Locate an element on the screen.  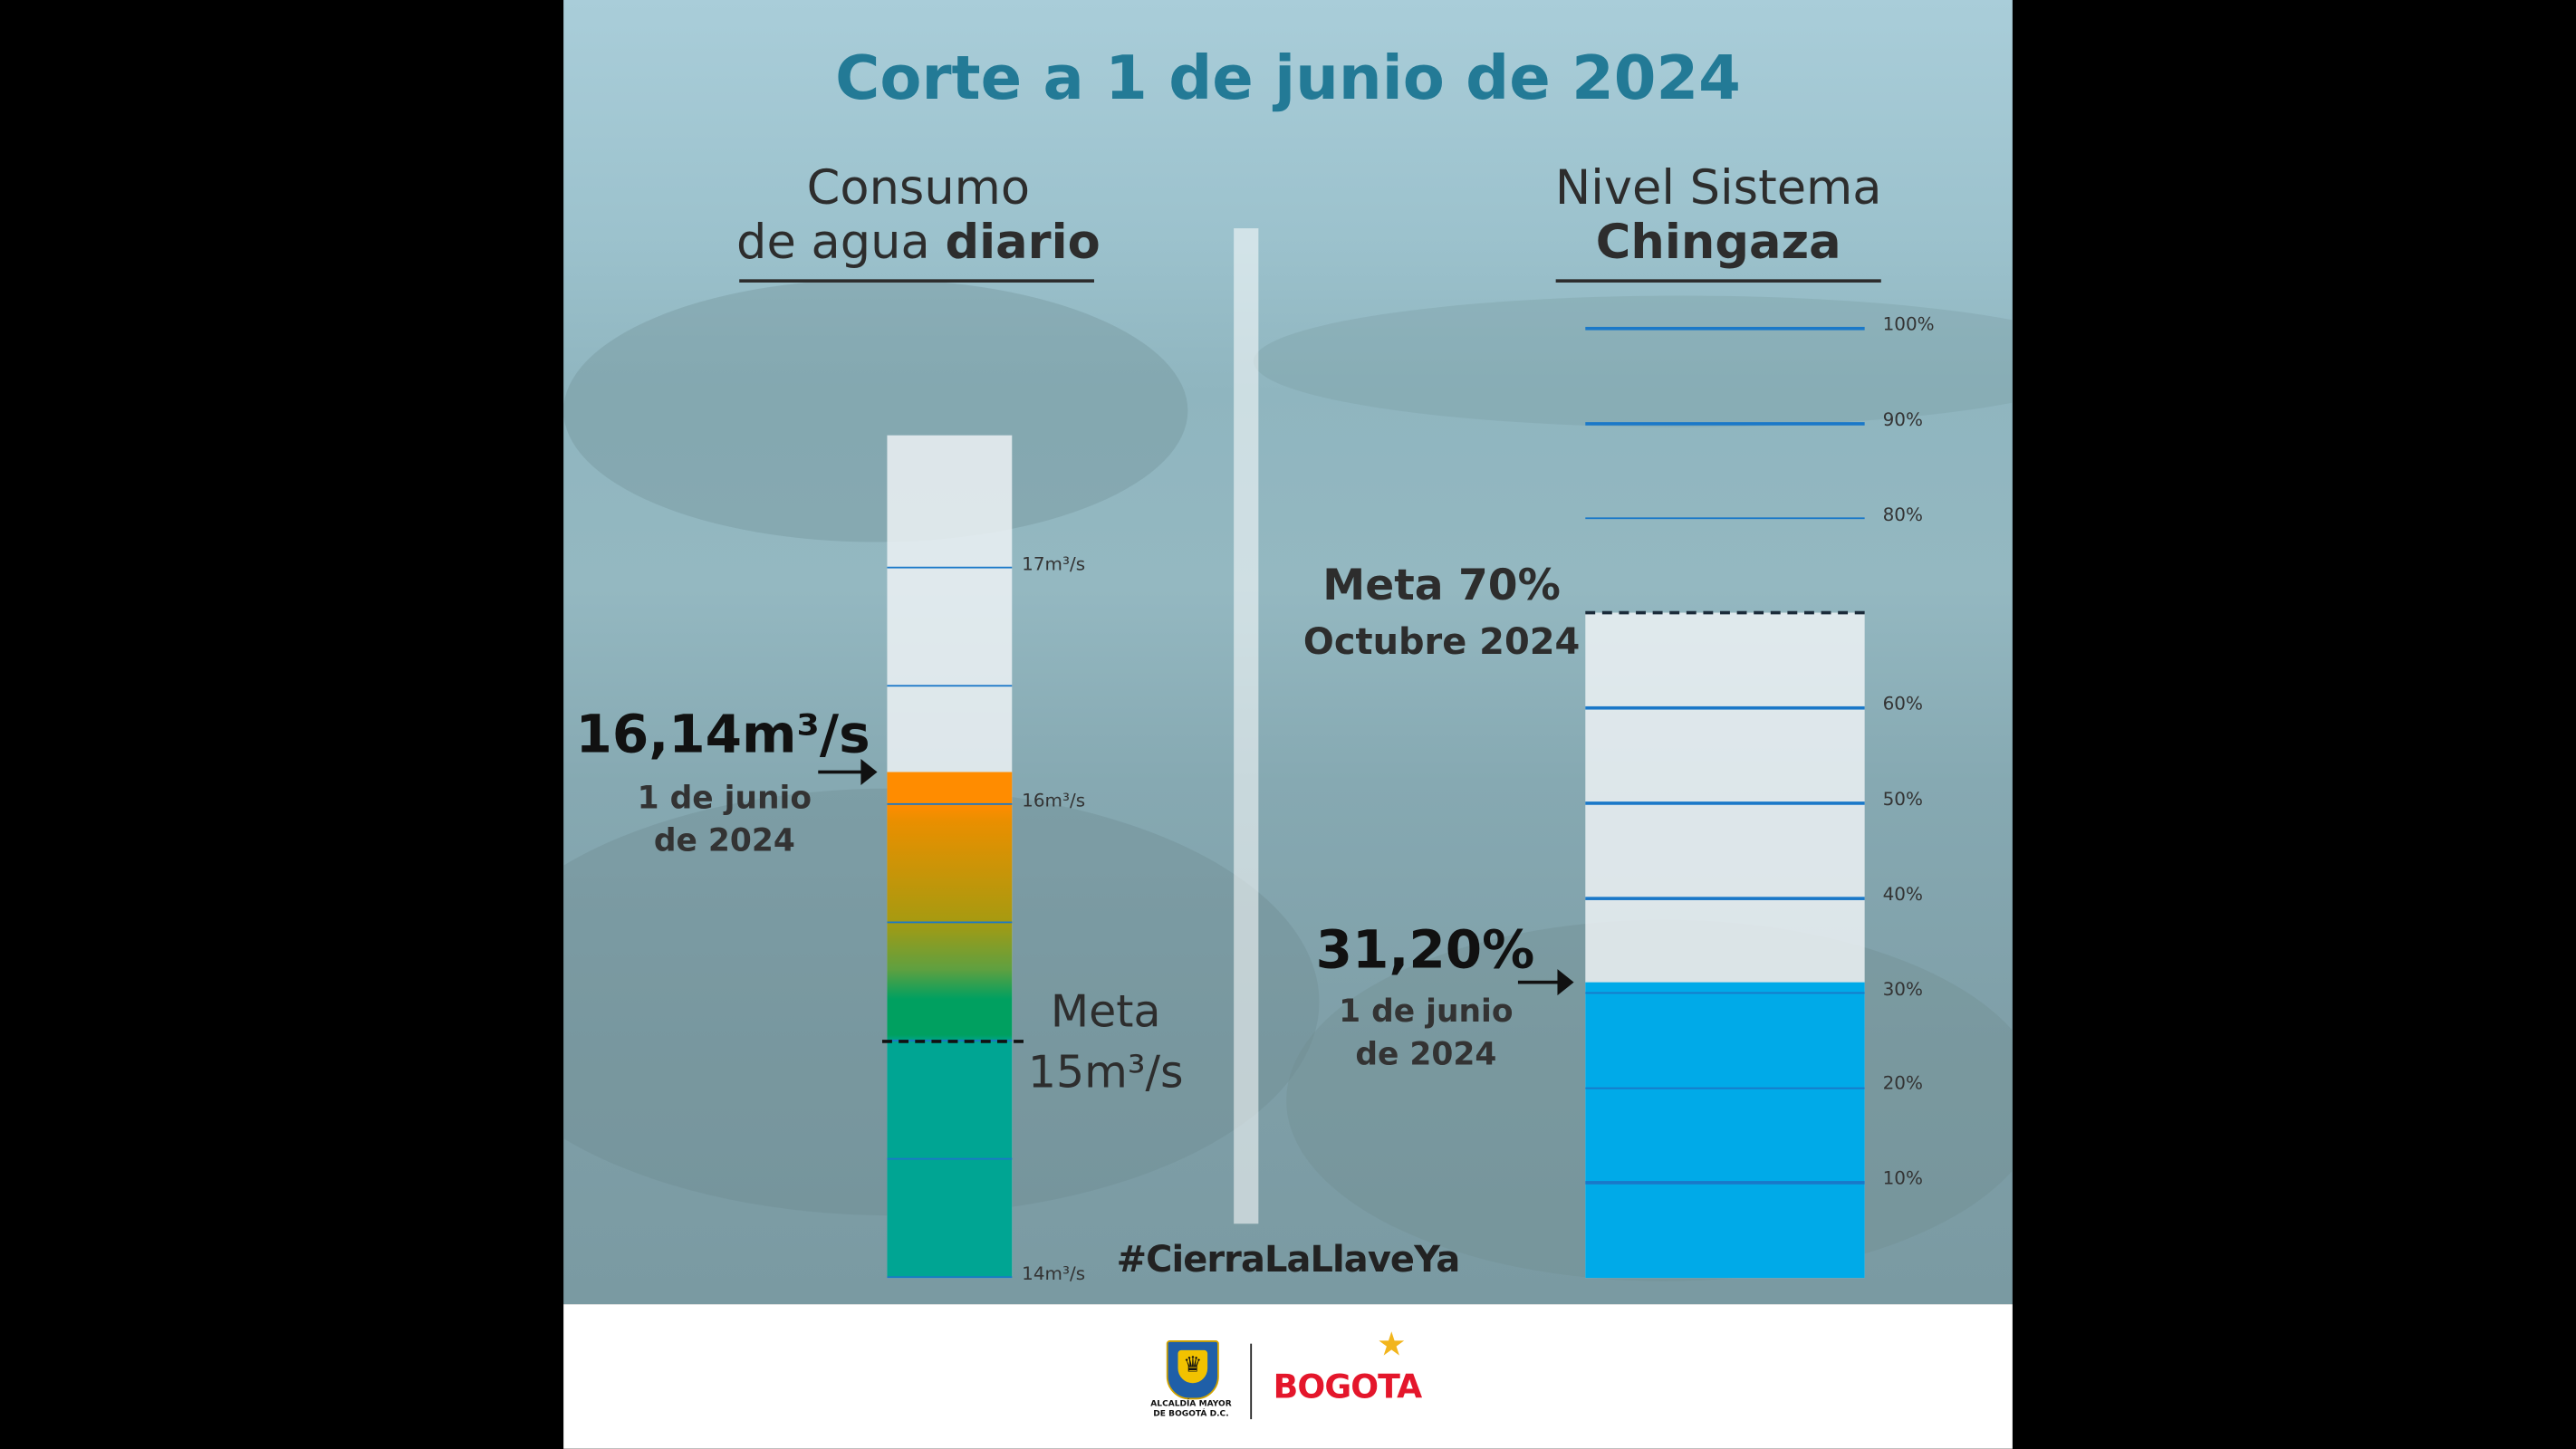
tick-label: 80% is located at coordinates (1902, 514).